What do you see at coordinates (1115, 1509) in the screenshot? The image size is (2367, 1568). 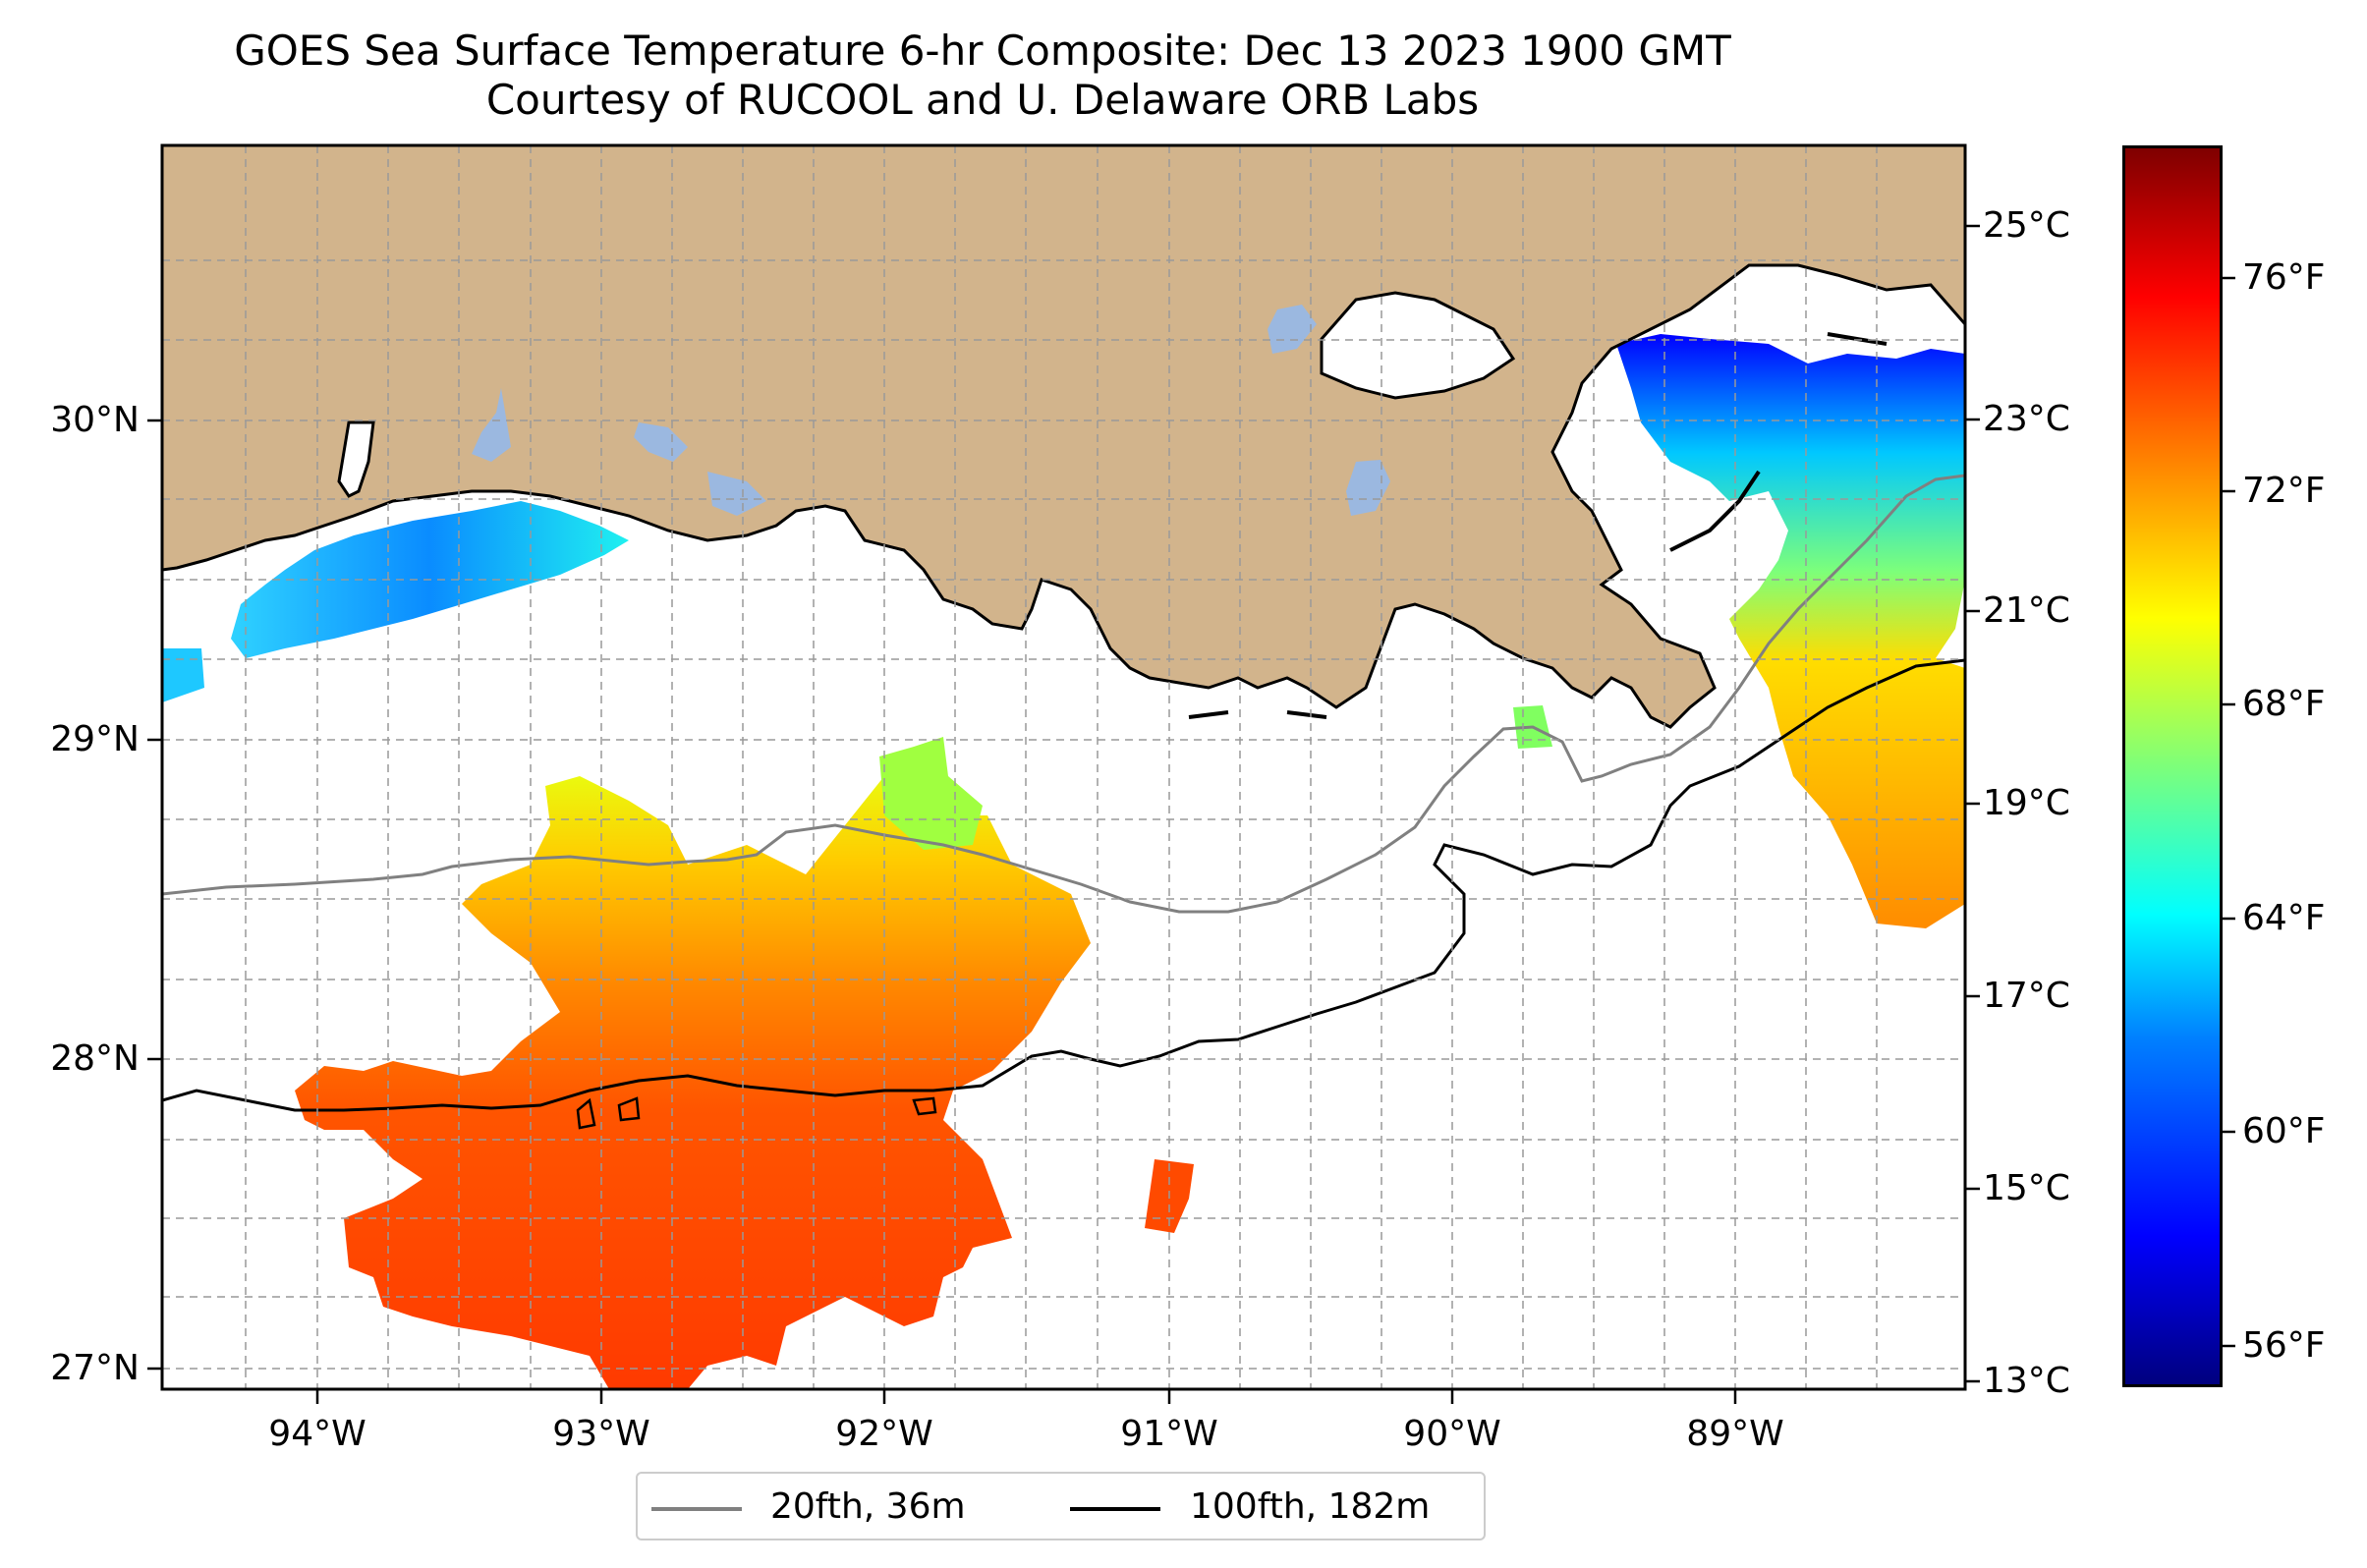 I see `legend-swatch-100fth` at bounding box center [1115, 1509].